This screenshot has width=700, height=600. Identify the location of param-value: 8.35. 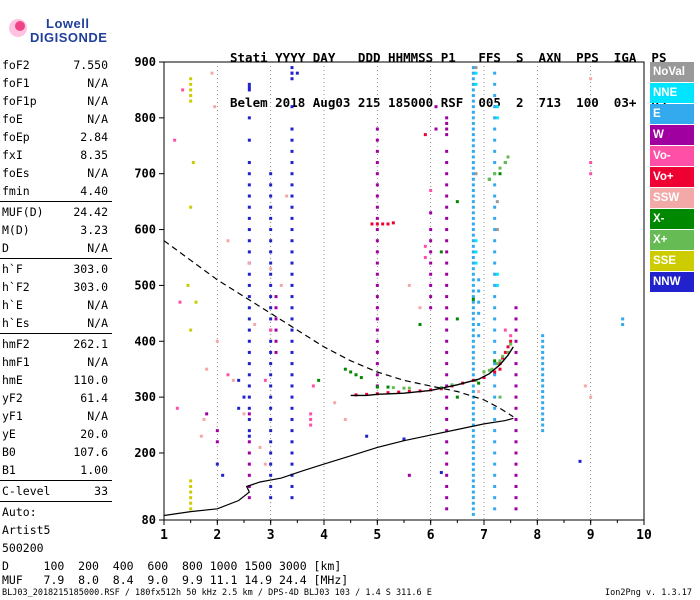
(94, 155).